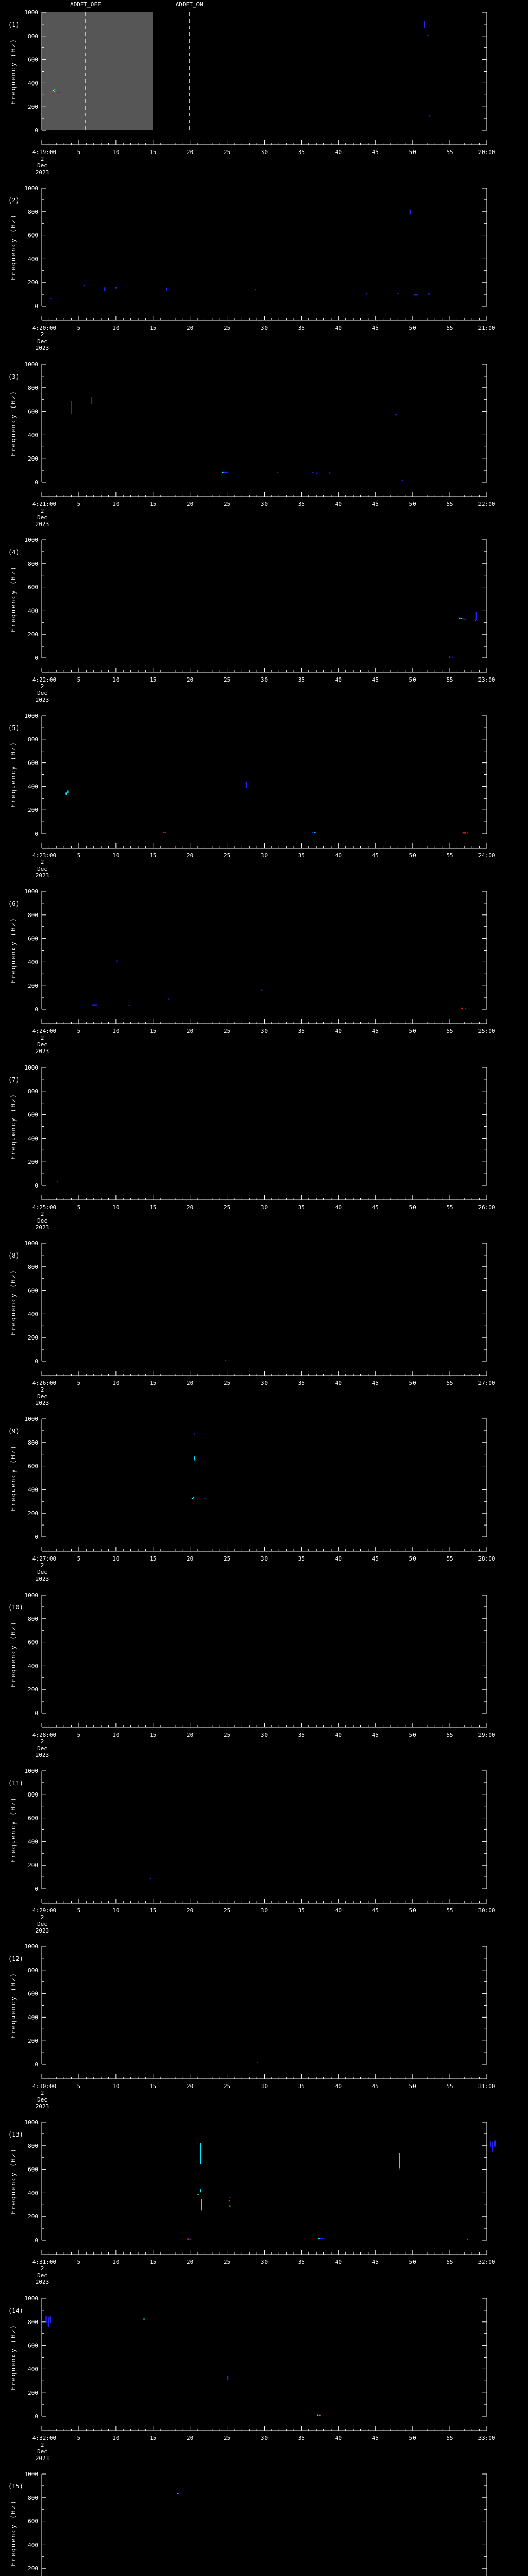 Image resolution: width=528 pixels, height=2576 pixels. I want to click on panel-index-label: (4), so click(14, 552).